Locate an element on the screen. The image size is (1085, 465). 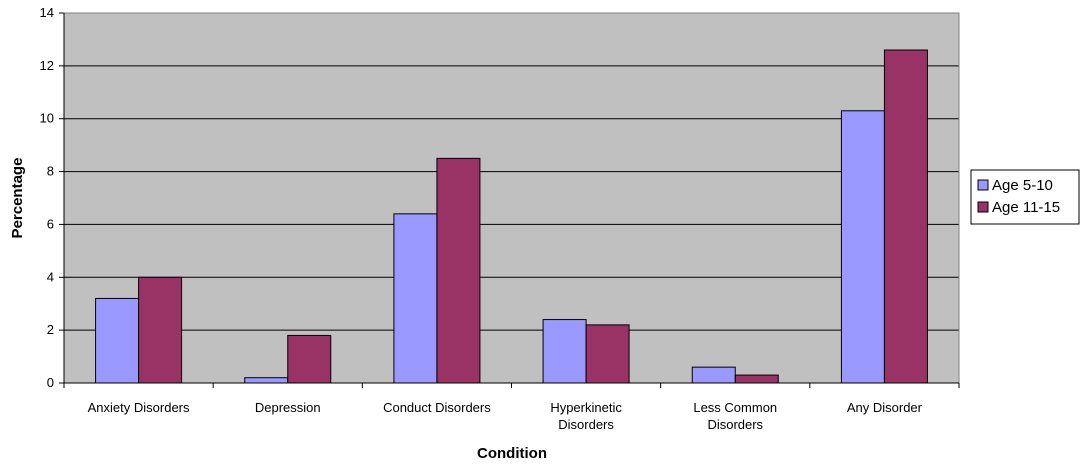
x-tick-label-line: Hyperkinetic is located at coordinates (586, 407).